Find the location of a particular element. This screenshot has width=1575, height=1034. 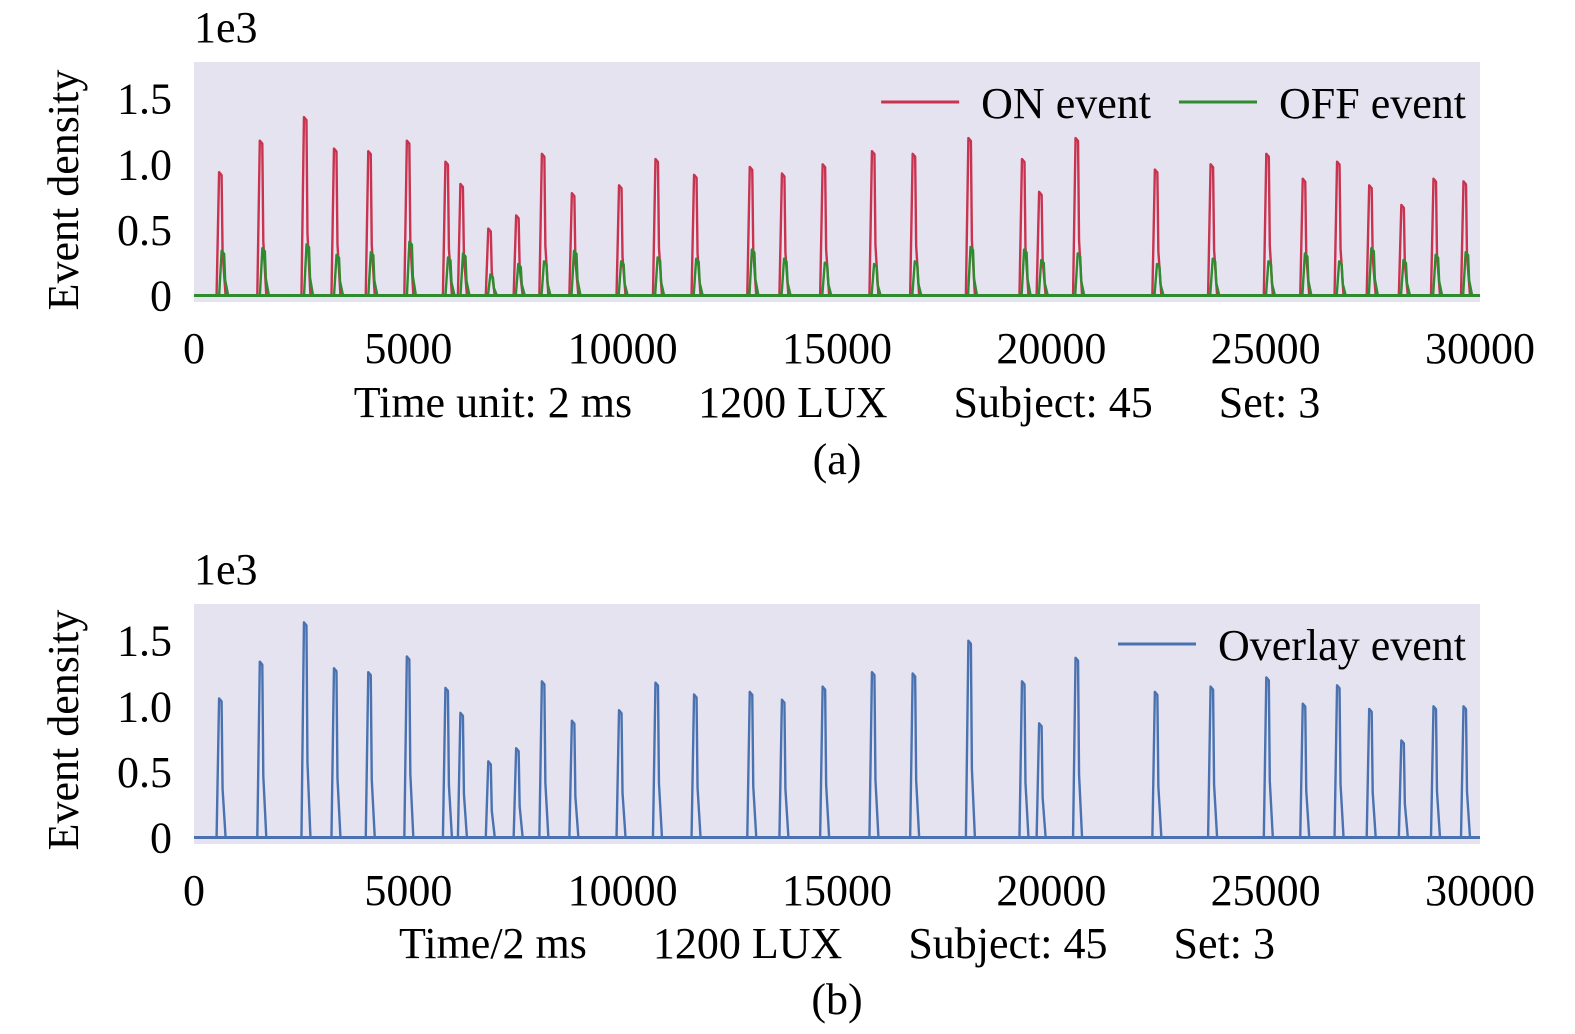

x-tick-label: 15000 is located at coordinates (837, 890).